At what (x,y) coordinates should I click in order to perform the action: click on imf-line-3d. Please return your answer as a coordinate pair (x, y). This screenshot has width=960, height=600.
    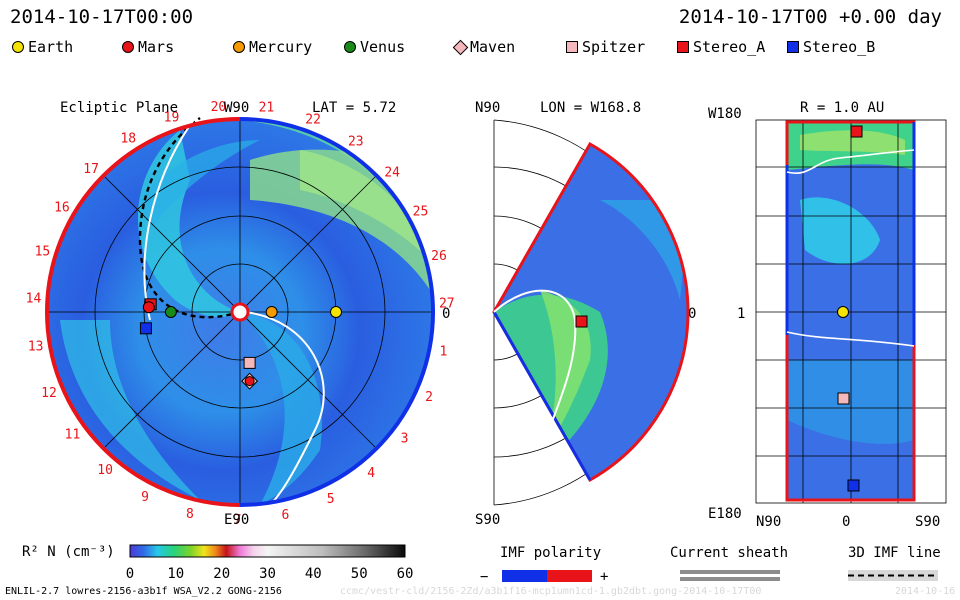
    Looking at the image, I should click on (189, 218).